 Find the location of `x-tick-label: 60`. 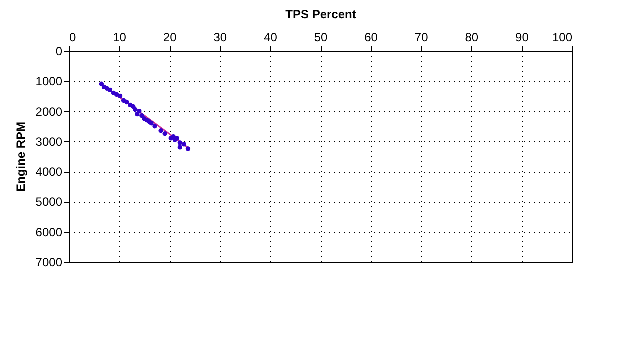

x-tick-label: 60 is located at coordinates (371, 37).